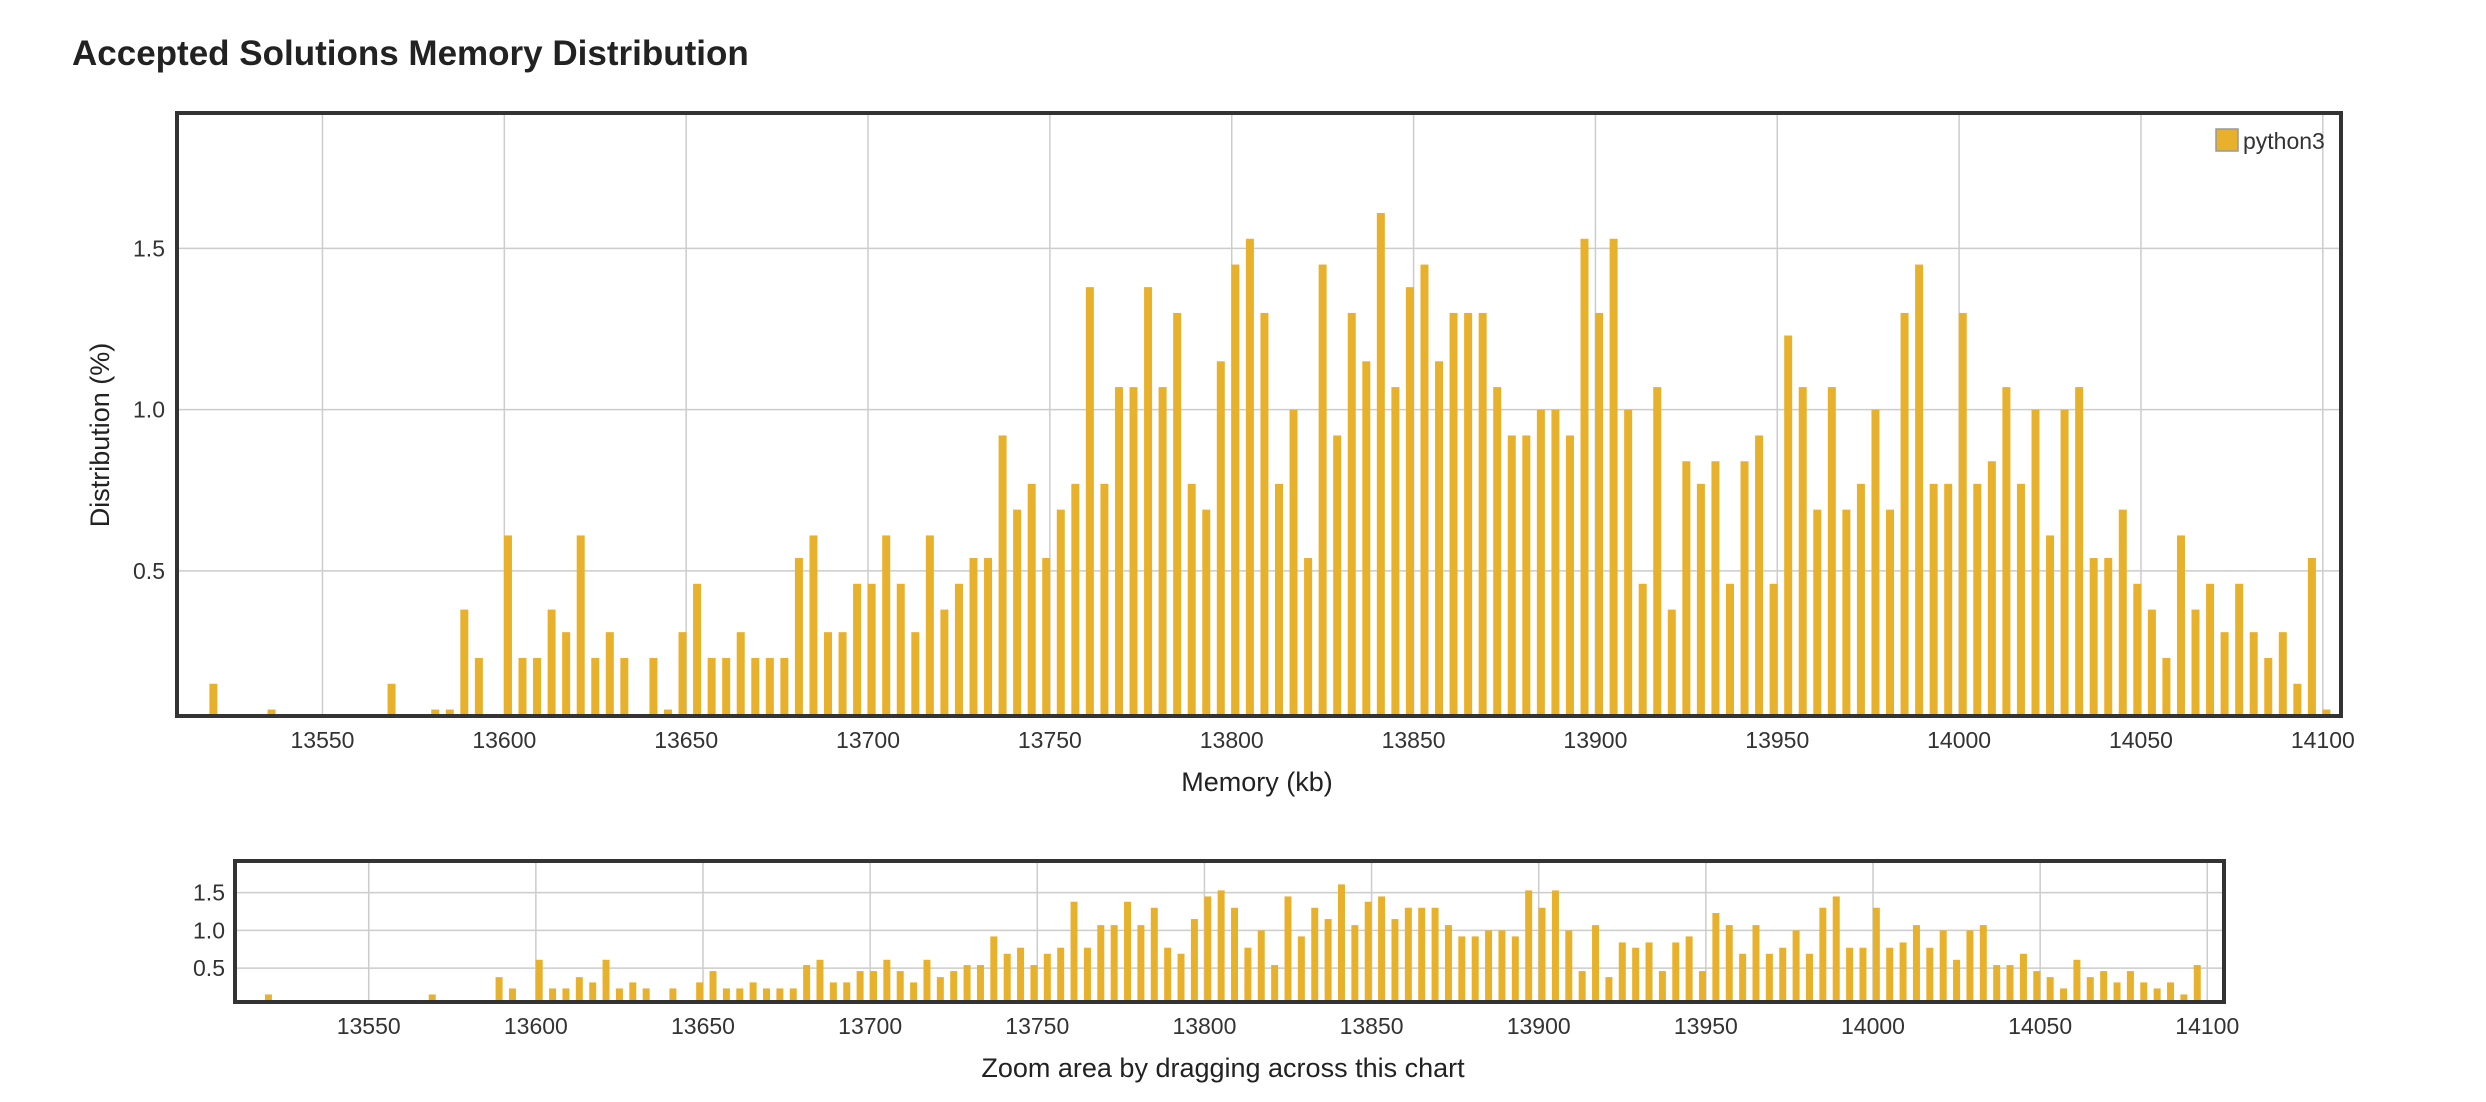  What do you see at coordinates (1539, 1026) in the screenshot?
I see `zoom-x-tick-13900: 13900` at bounding box center [1539, 1026].